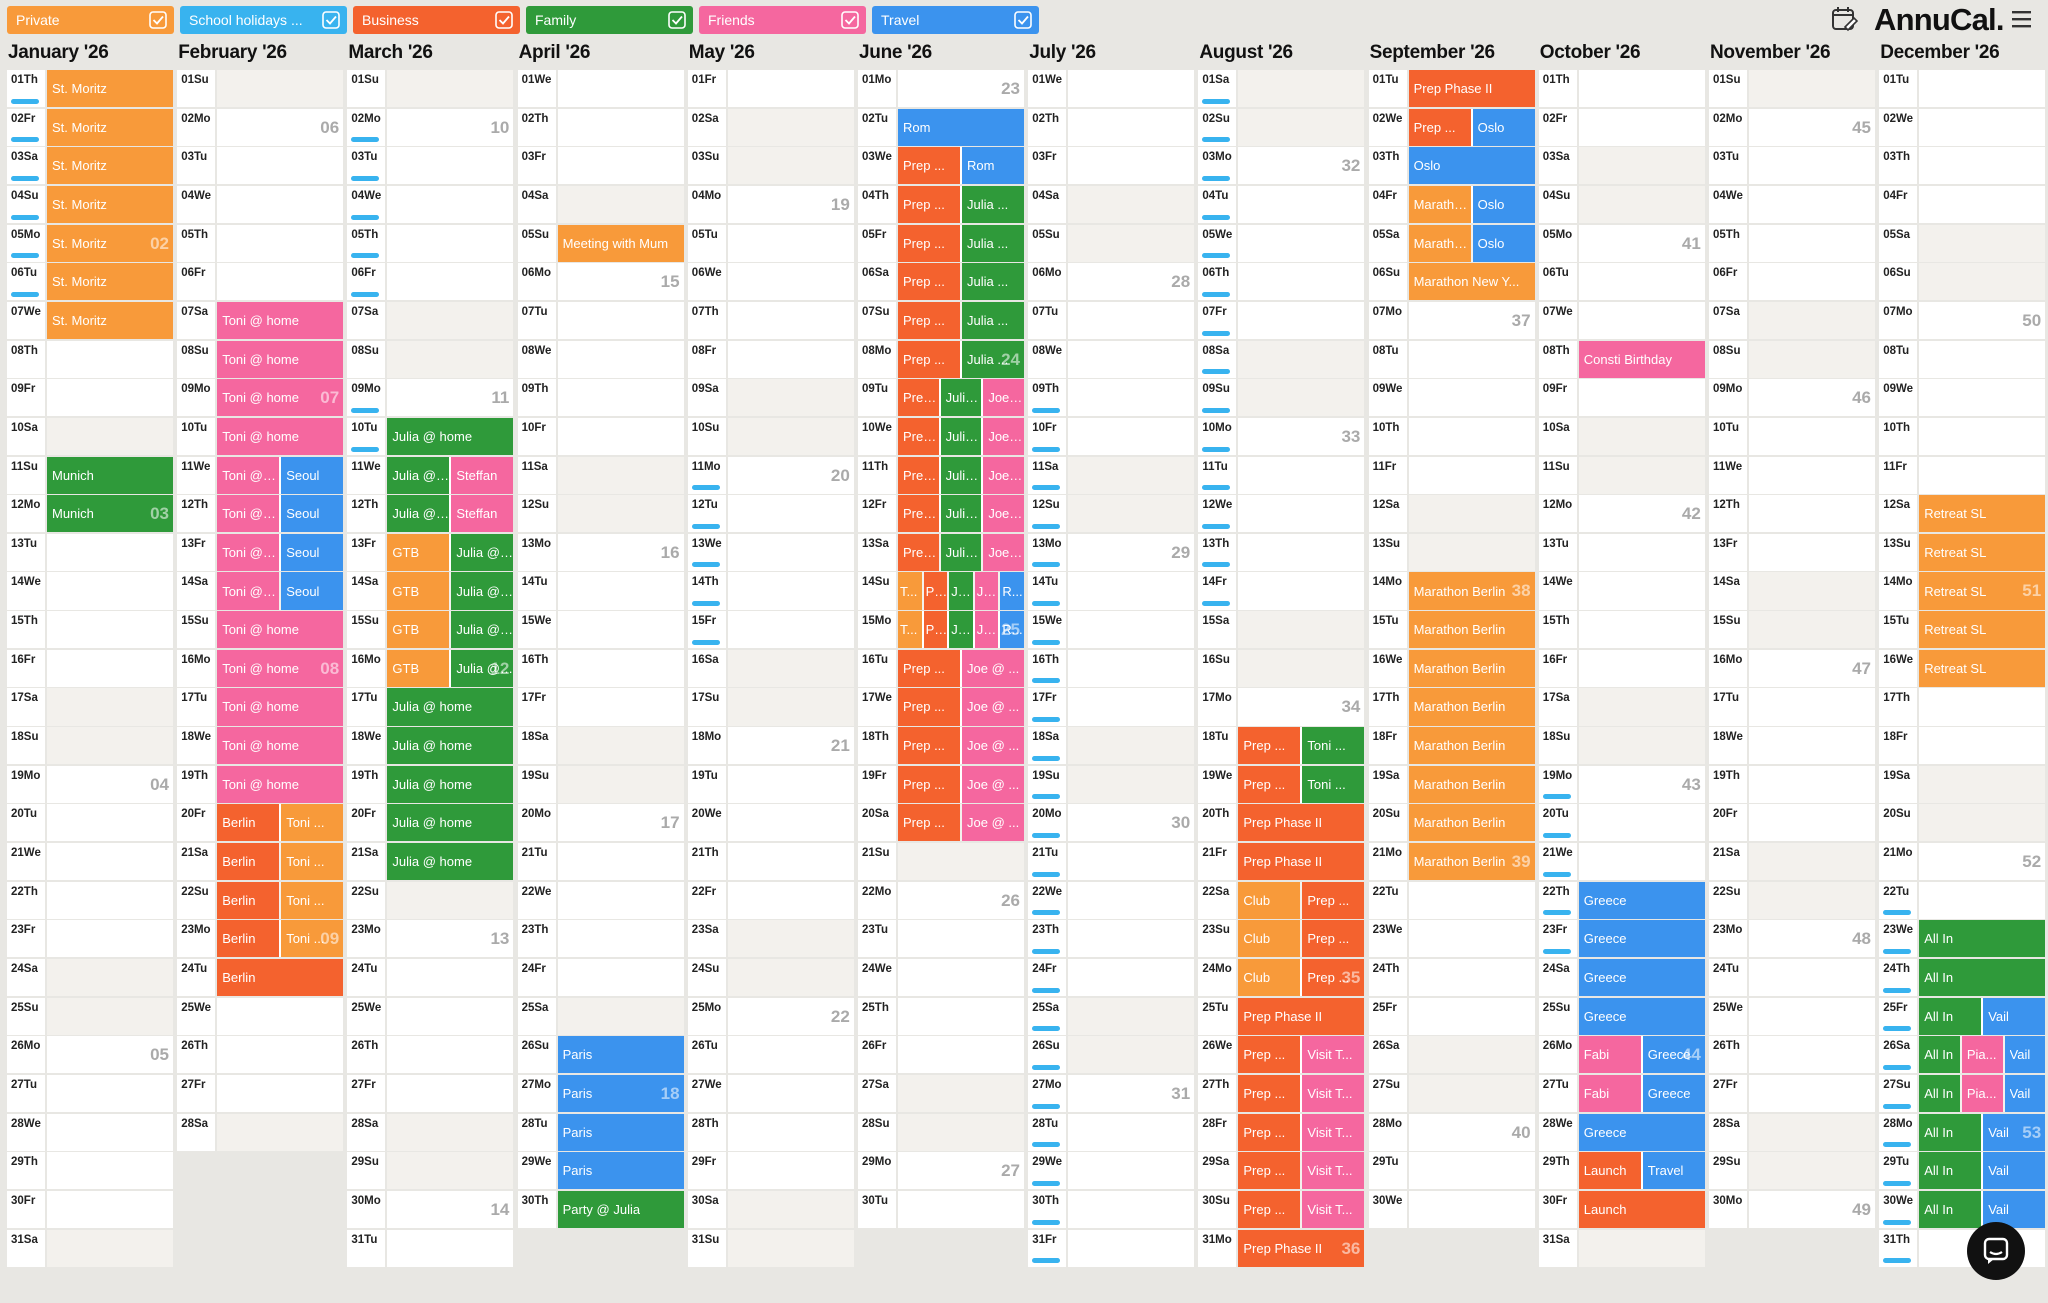 The height and width of the screenshot is (1303, 2048). I want to click on chat-button, so click(1996, 1251).